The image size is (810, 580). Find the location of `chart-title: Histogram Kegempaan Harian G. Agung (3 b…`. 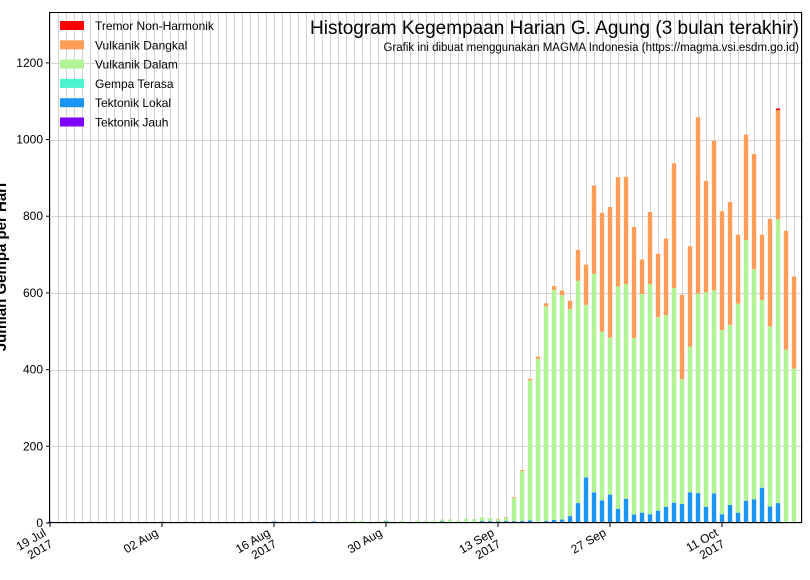

chart-title: Histogram Kegempaan Harian G. Agung (3 b… is located at coordinates (554, 28).